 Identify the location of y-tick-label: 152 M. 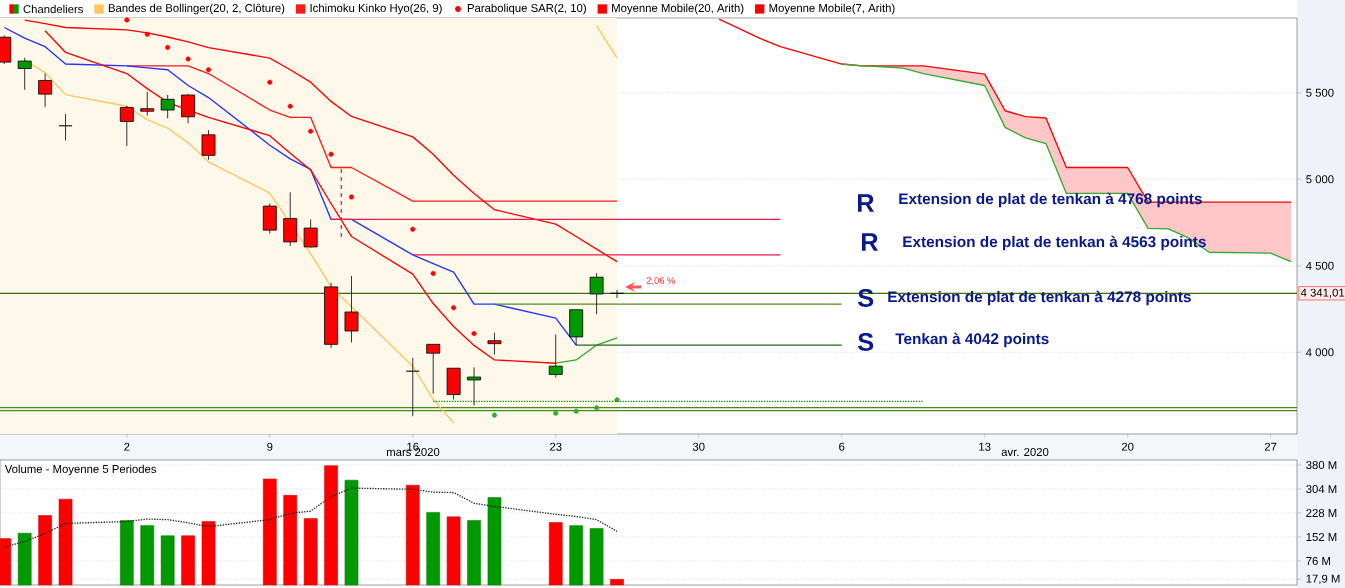
(1321, 537).